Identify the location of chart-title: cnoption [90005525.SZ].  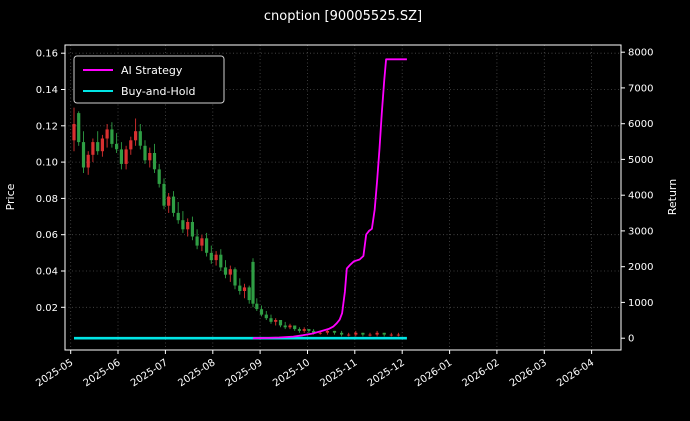
(343, 16).